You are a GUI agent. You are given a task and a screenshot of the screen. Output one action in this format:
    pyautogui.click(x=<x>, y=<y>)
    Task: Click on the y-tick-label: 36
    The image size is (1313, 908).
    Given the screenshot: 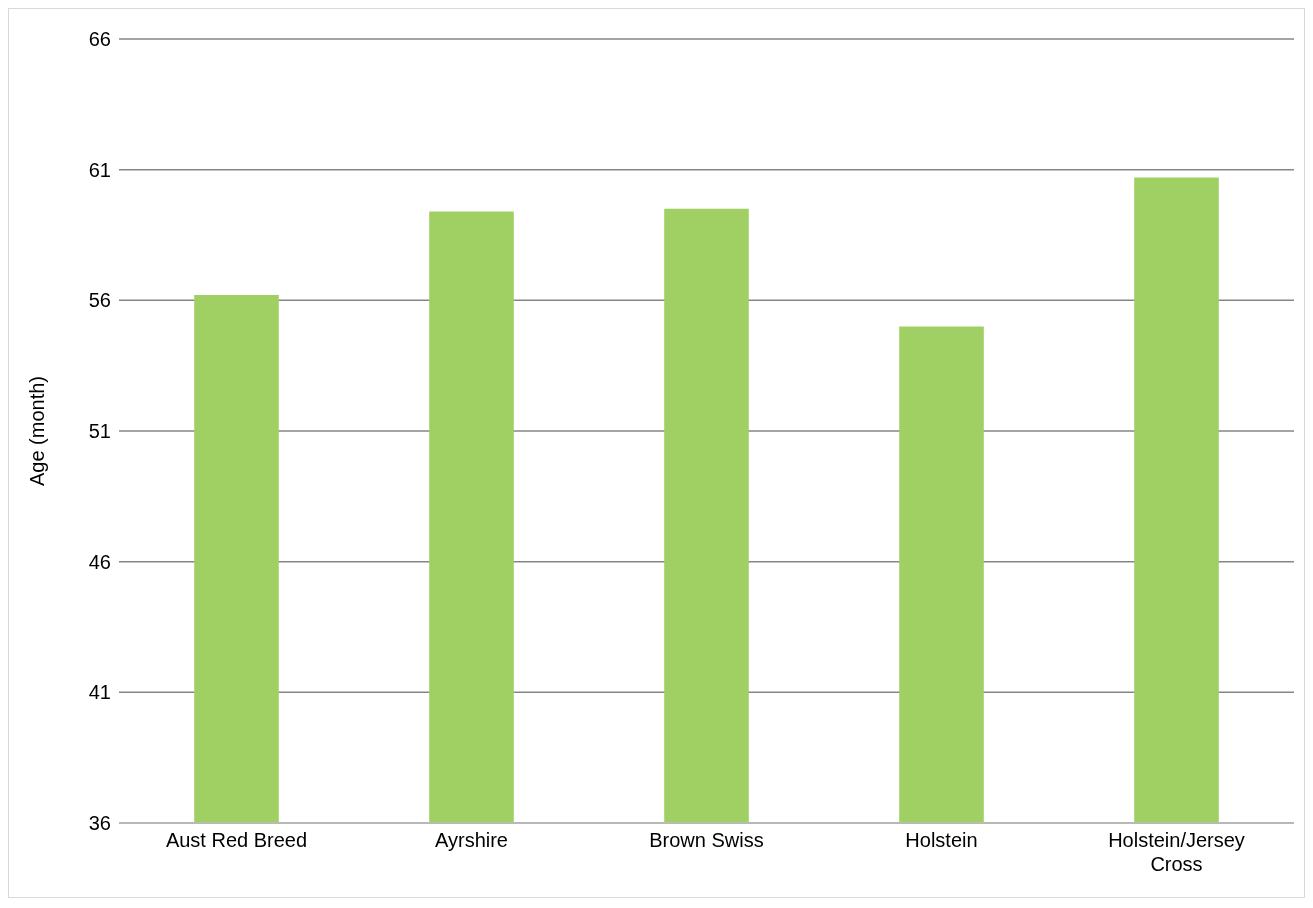 What is the action you would take?
    pyautogui.click(x=99, y=823)
    